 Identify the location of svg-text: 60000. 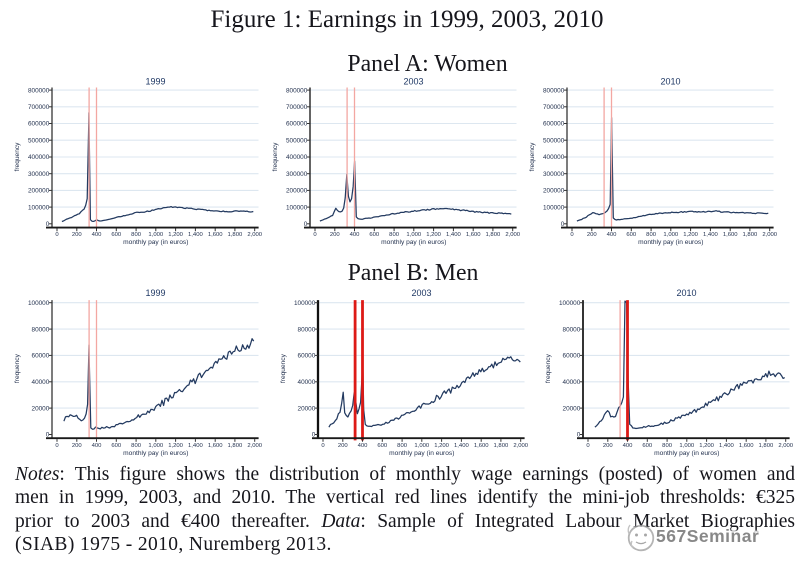
(41, 356).